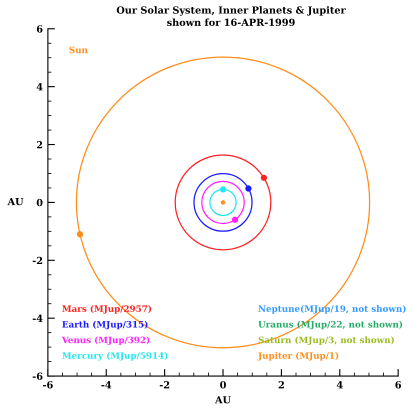 The image size is (420, 411). What do you see at coordinates (223, 384) in the screenshot?
I see `x-tick-label: 0` at bounding box center [223, 384].